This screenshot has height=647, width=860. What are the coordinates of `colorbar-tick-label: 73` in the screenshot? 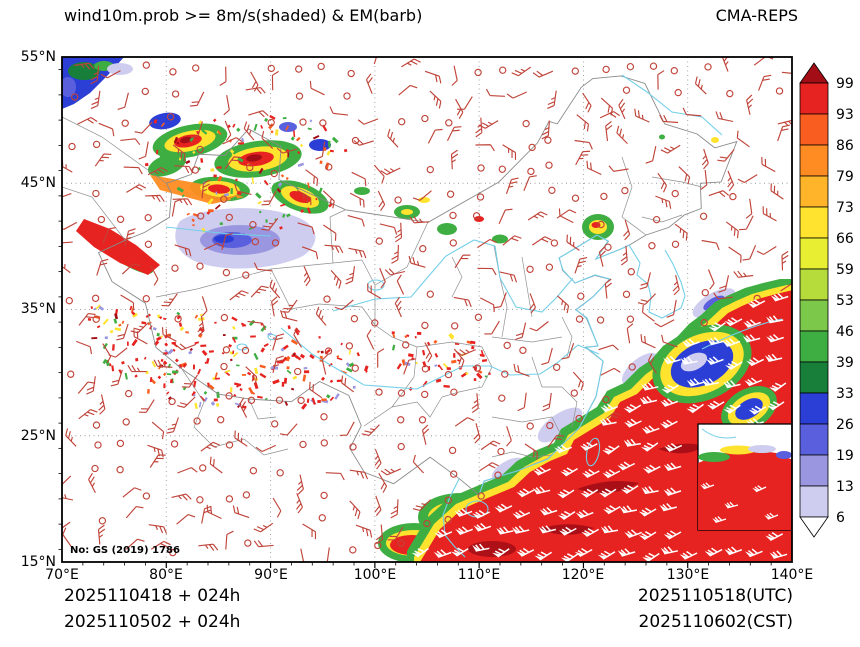 It's located at (845, 208).